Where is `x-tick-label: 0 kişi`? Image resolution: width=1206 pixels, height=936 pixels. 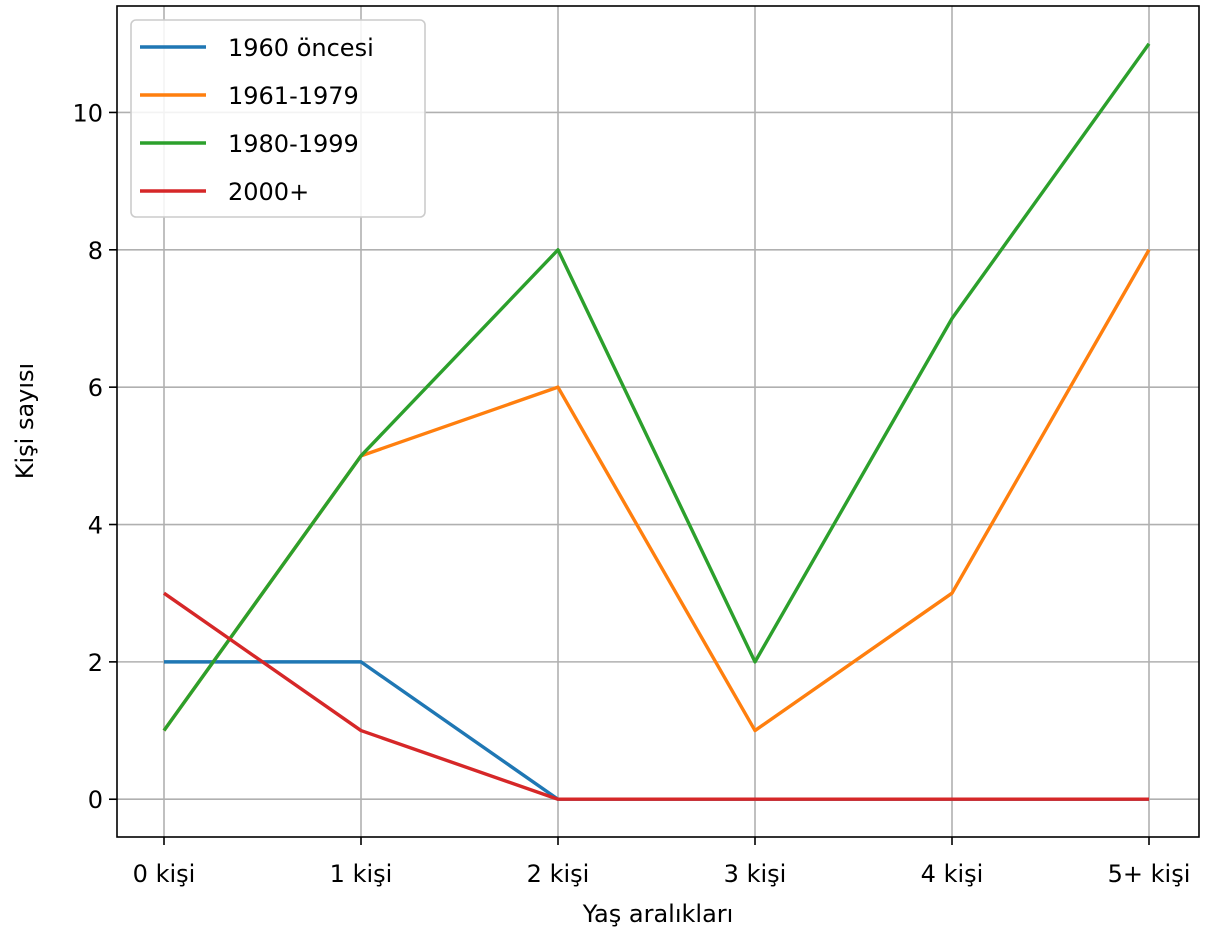
x-tick-label: 0 kişi is located at coordinates (164, 874).